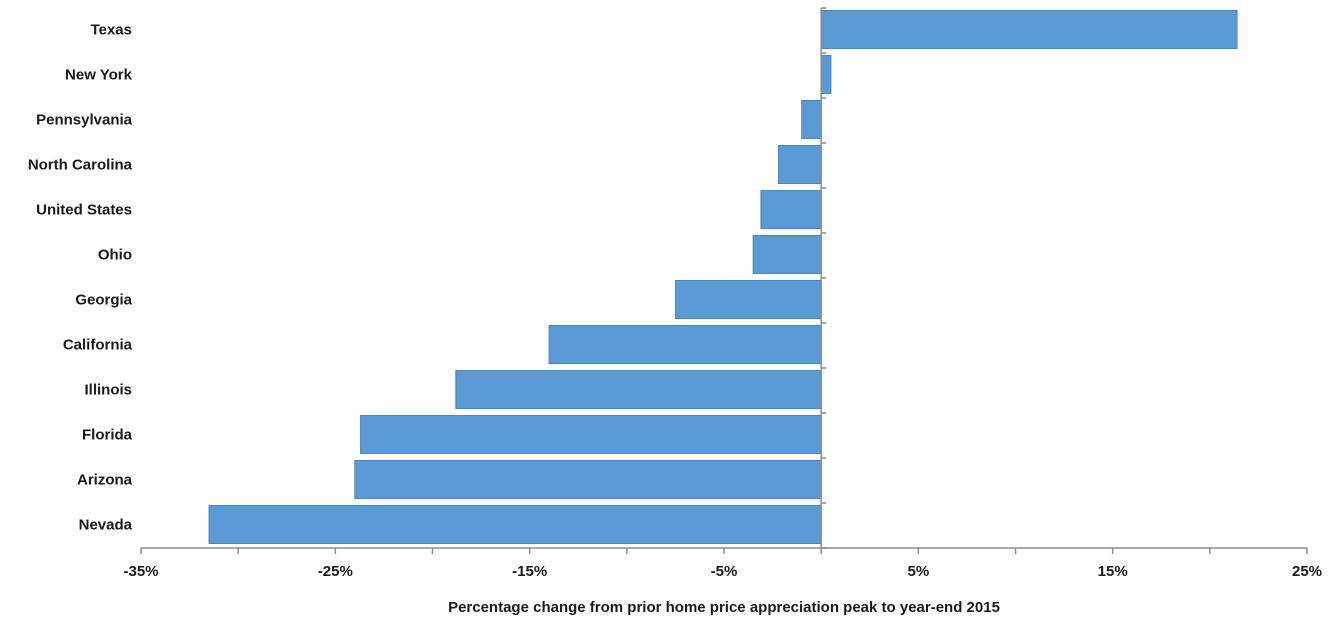  Describe the element at coordinates (588, 479) in the screenshot. I see `bar-arizona` at that location.